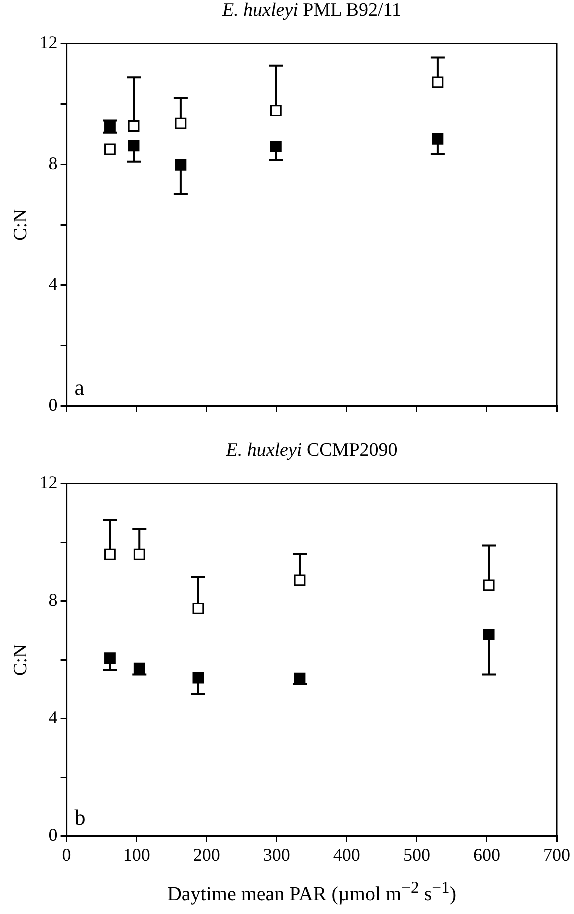  I want to click on x-tick-label: 400, so click(346, 854).